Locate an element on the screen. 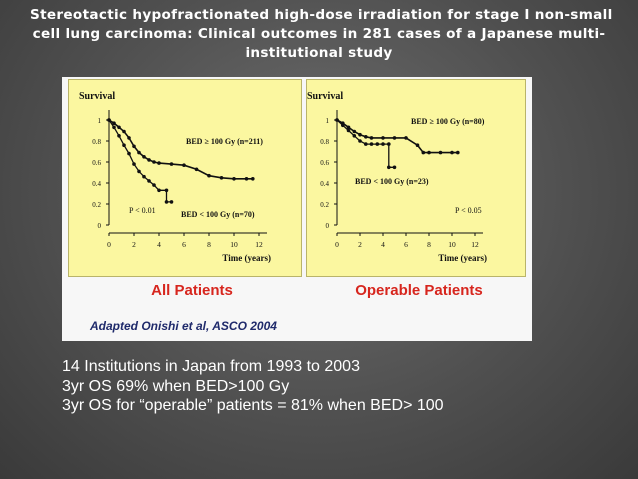  caption-all-patients: All Patients is located at coordinates (192, 290).